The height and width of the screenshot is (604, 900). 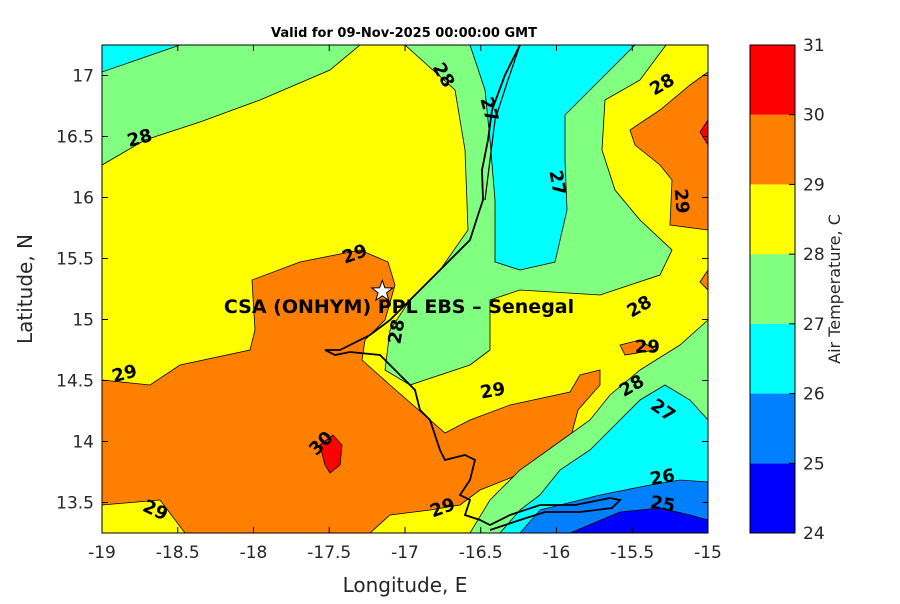 I want to click on y-tick-label: 16, so click(x=83, y=199).